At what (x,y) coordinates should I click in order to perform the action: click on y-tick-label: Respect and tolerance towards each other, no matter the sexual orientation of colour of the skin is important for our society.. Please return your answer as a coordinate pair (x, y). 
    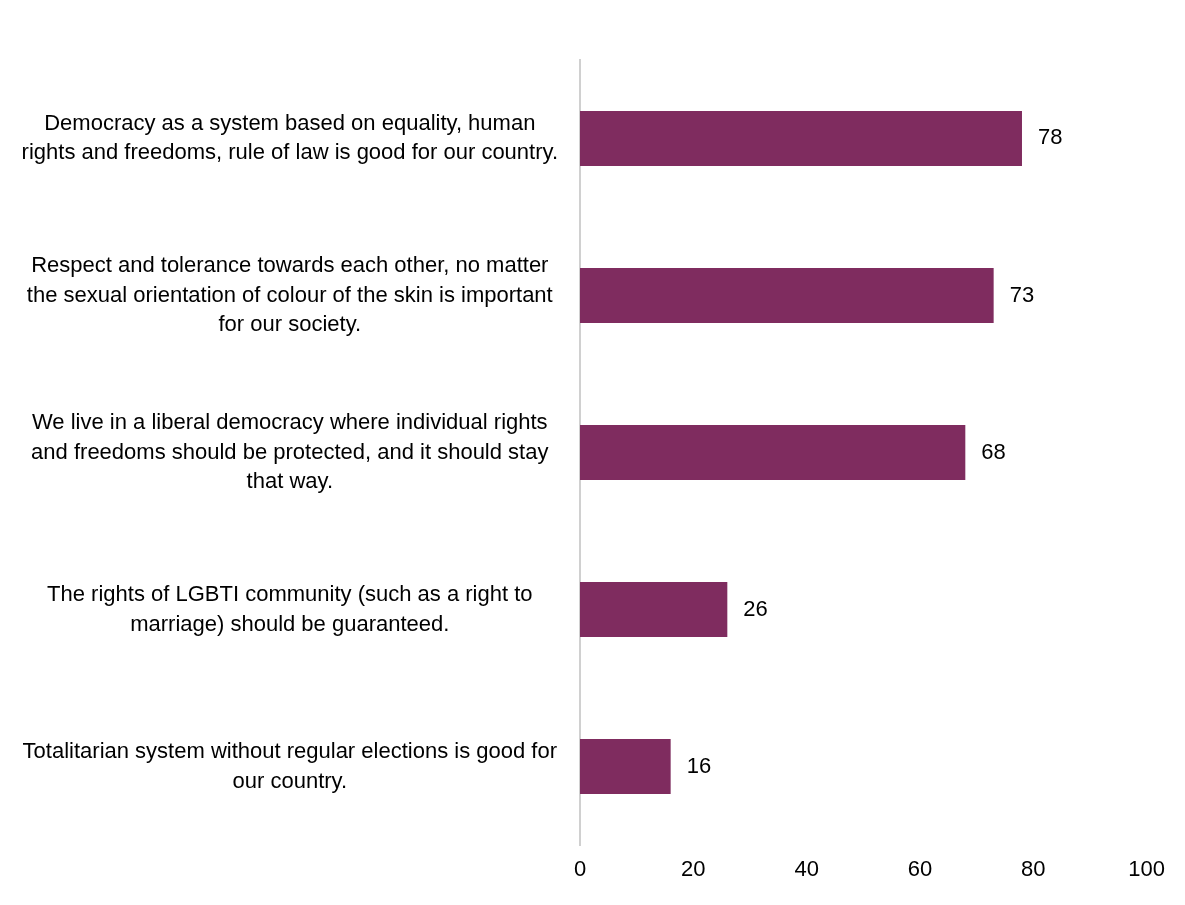
    Looking at the image, I should click on (289, 294).